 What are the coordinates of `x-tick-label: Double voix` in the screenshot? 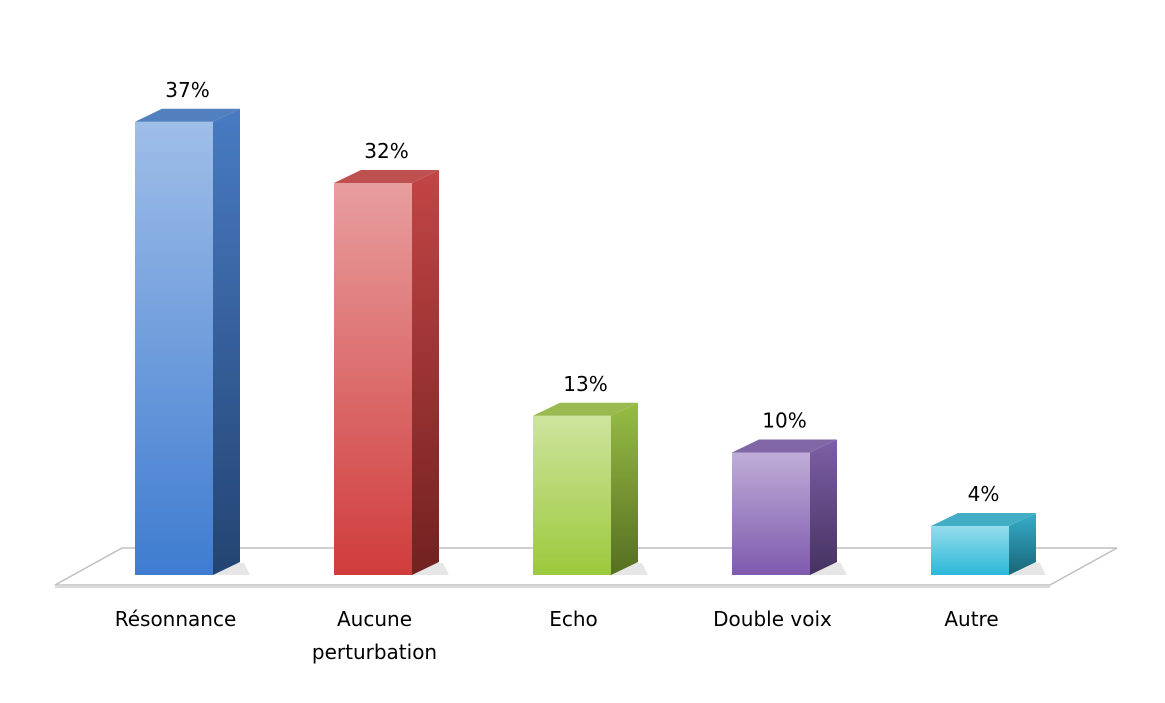 It's located at (772, 619).